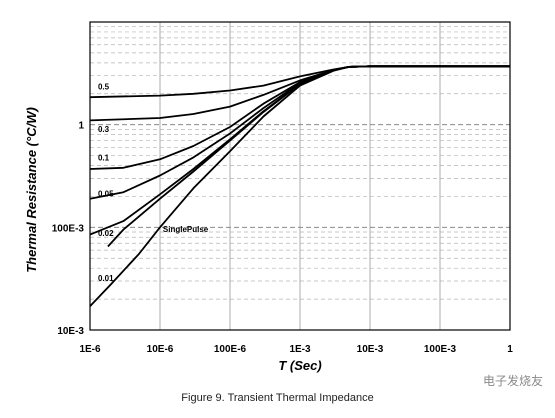 The image size is (555, 418). I want to click on series-label-0.05: 0.05, so click(106, 193).